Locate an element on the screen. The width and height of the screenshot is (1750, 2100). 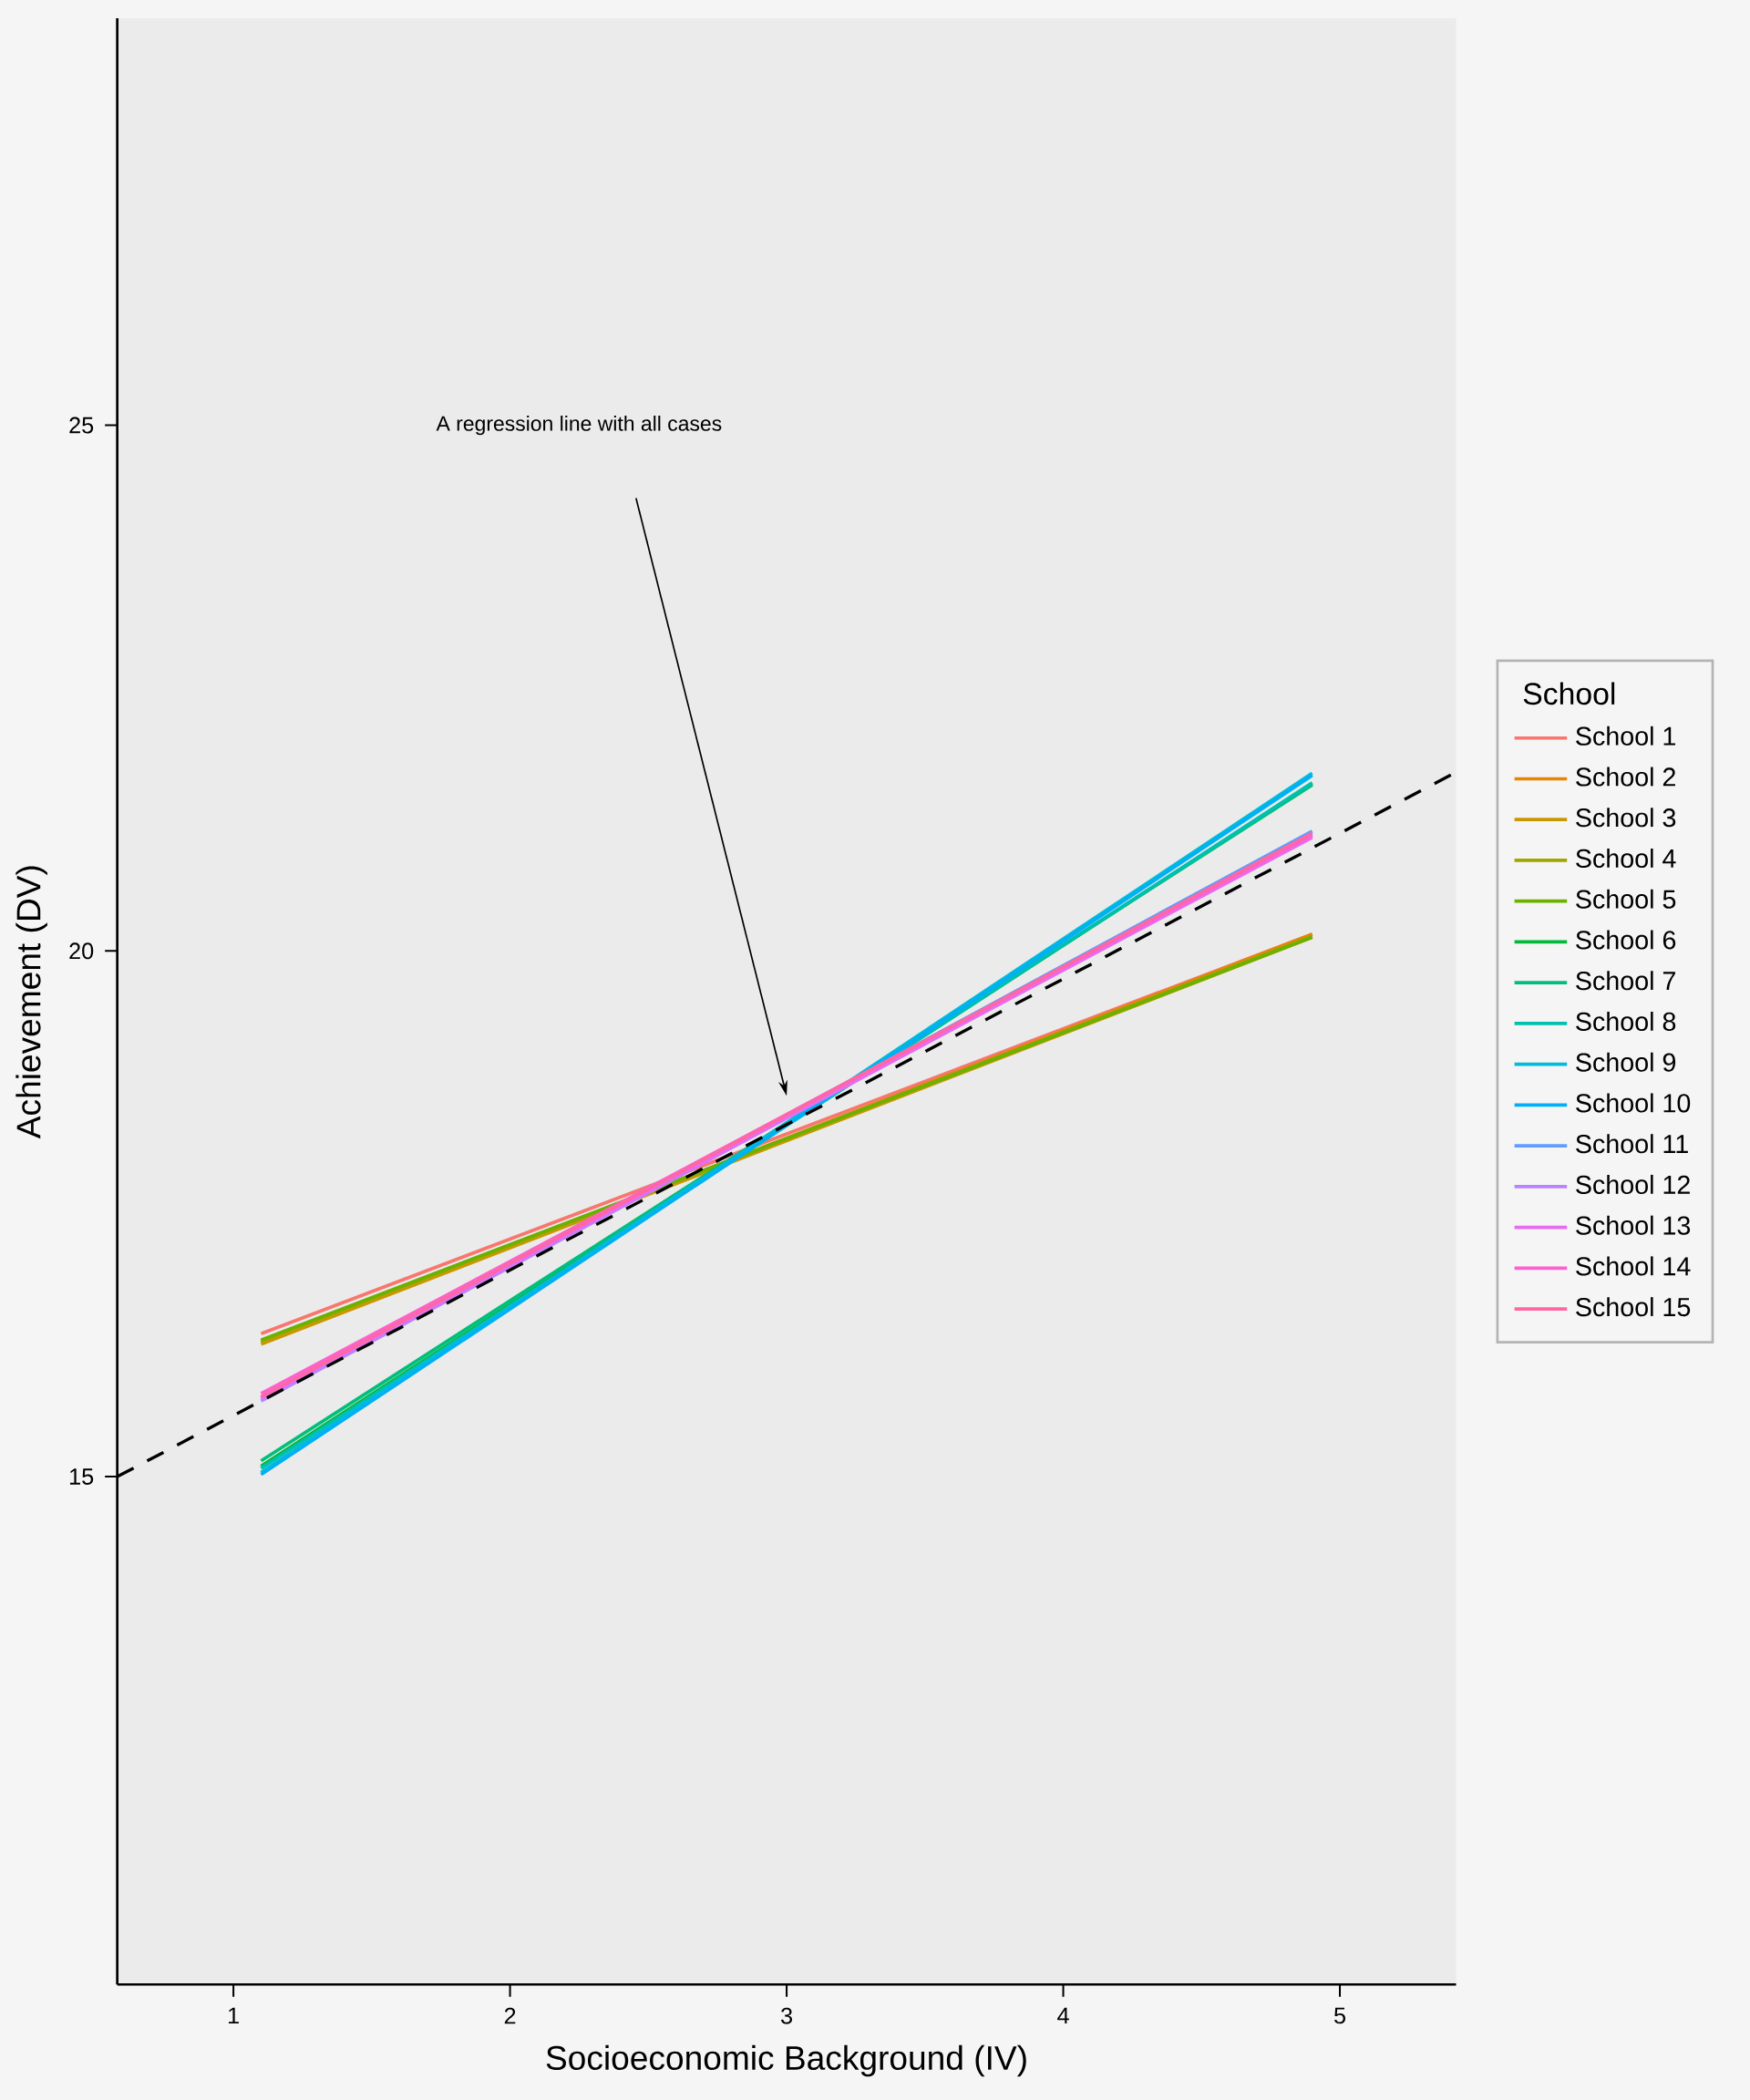
annotation: A regression line with all cases is located at coordinates (579, 426).